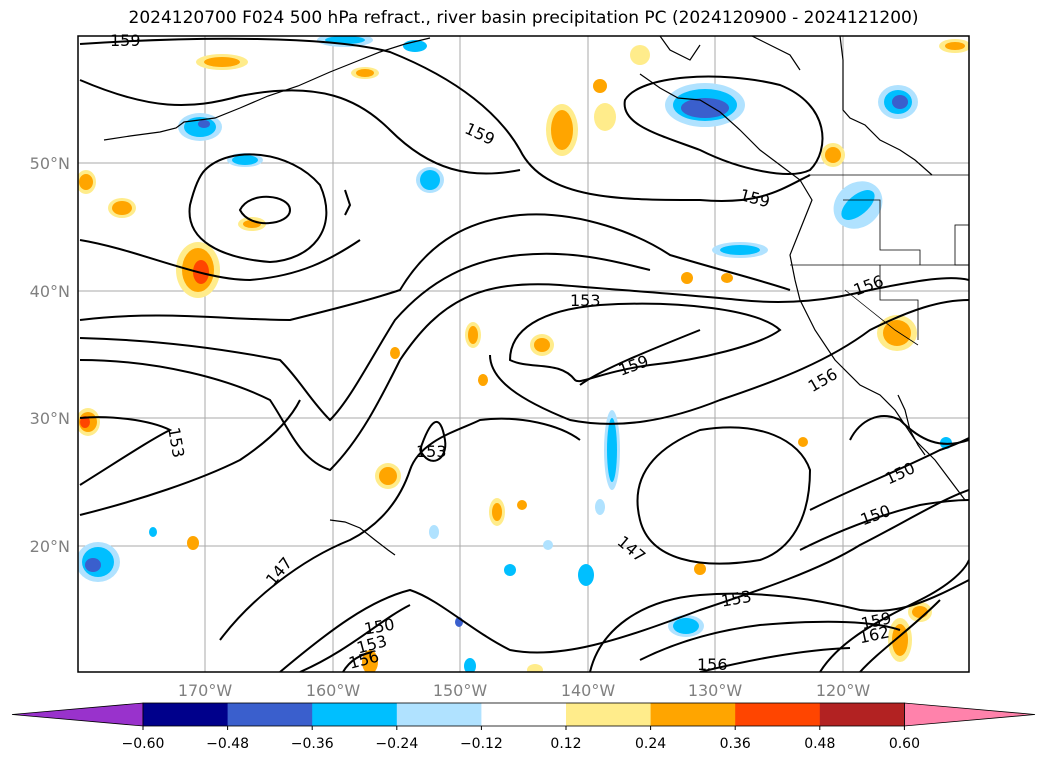  I want to click on lon-label: 140°W, so click(588, 690).